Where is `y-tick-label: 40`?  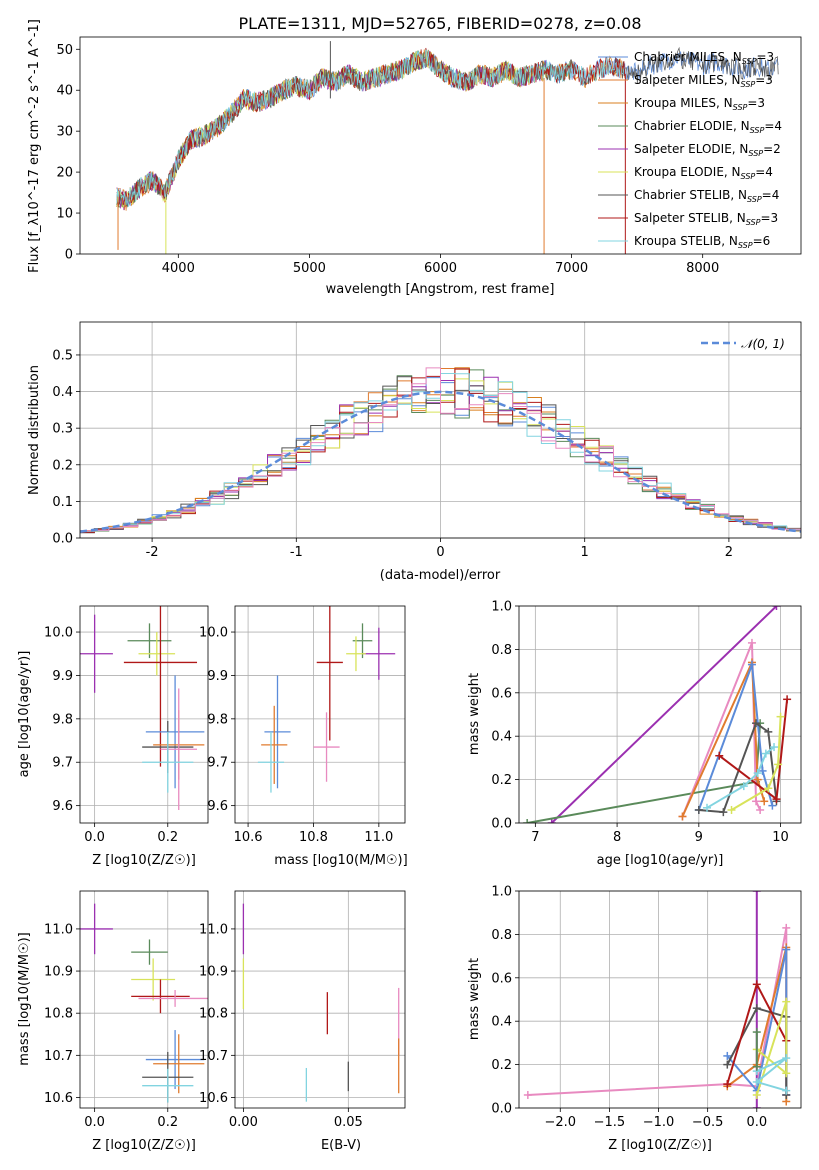 y-tick-label: 40 is located at coordinates (64, 91).